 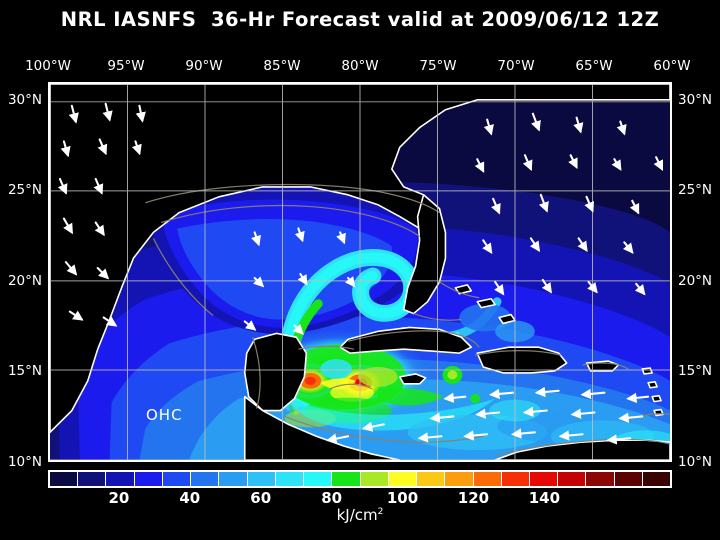 I want to click on x-tick-label: 80°W, so click(x=360, y=66).